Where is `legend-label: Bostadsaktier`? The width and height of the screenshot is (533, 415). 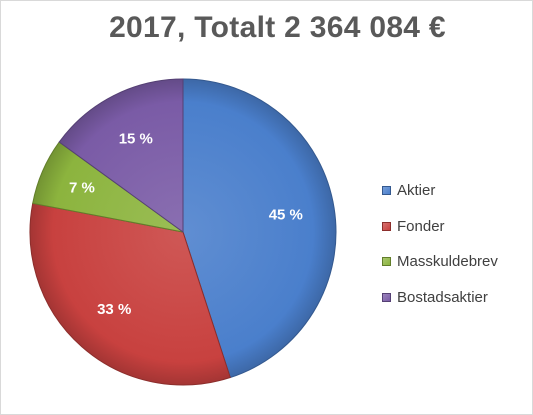
legend-label: Bostadsaktier is located at coordinates (442, 297).